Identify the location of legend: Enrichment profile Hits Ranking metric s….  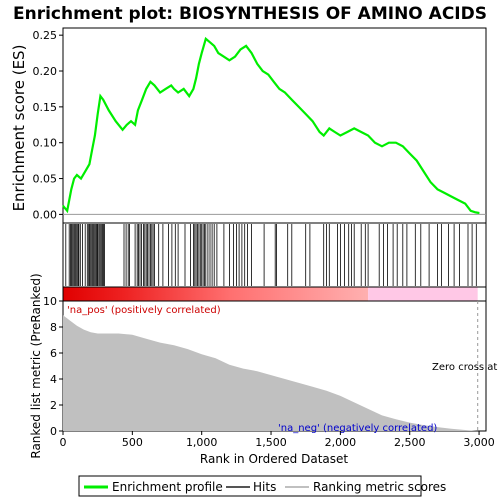
(262, 486).